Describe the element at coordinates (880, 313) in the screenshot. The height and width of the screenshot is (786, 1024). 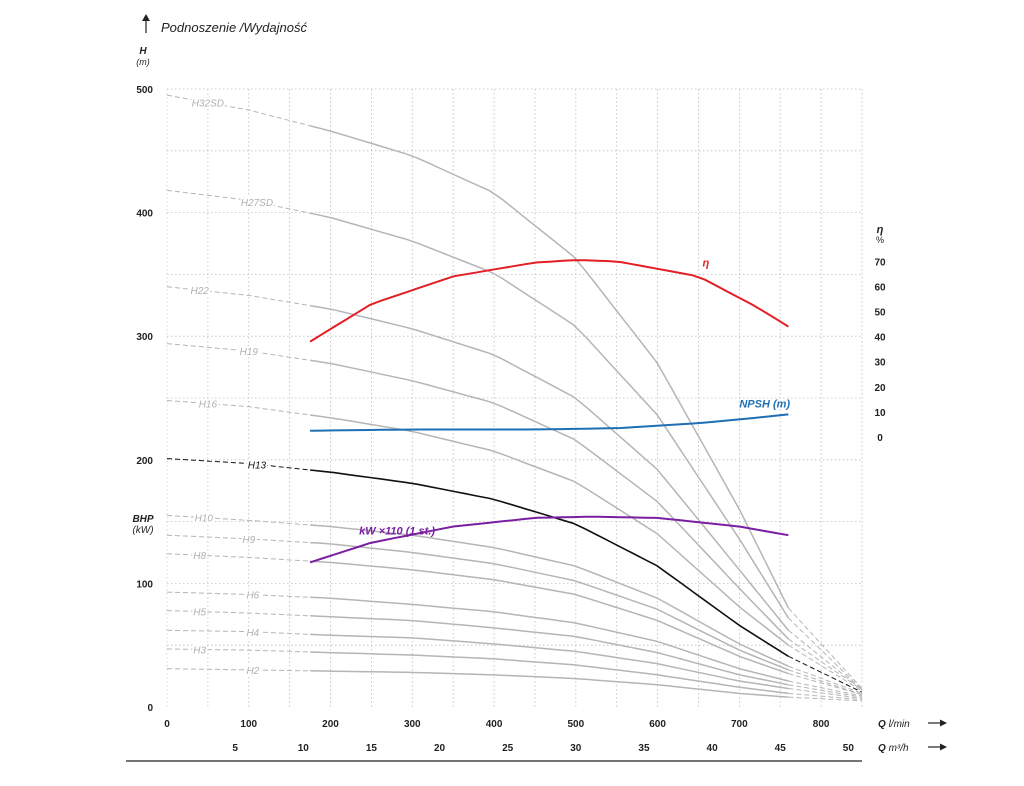
I see `eta-tick-label: 50` at that location.